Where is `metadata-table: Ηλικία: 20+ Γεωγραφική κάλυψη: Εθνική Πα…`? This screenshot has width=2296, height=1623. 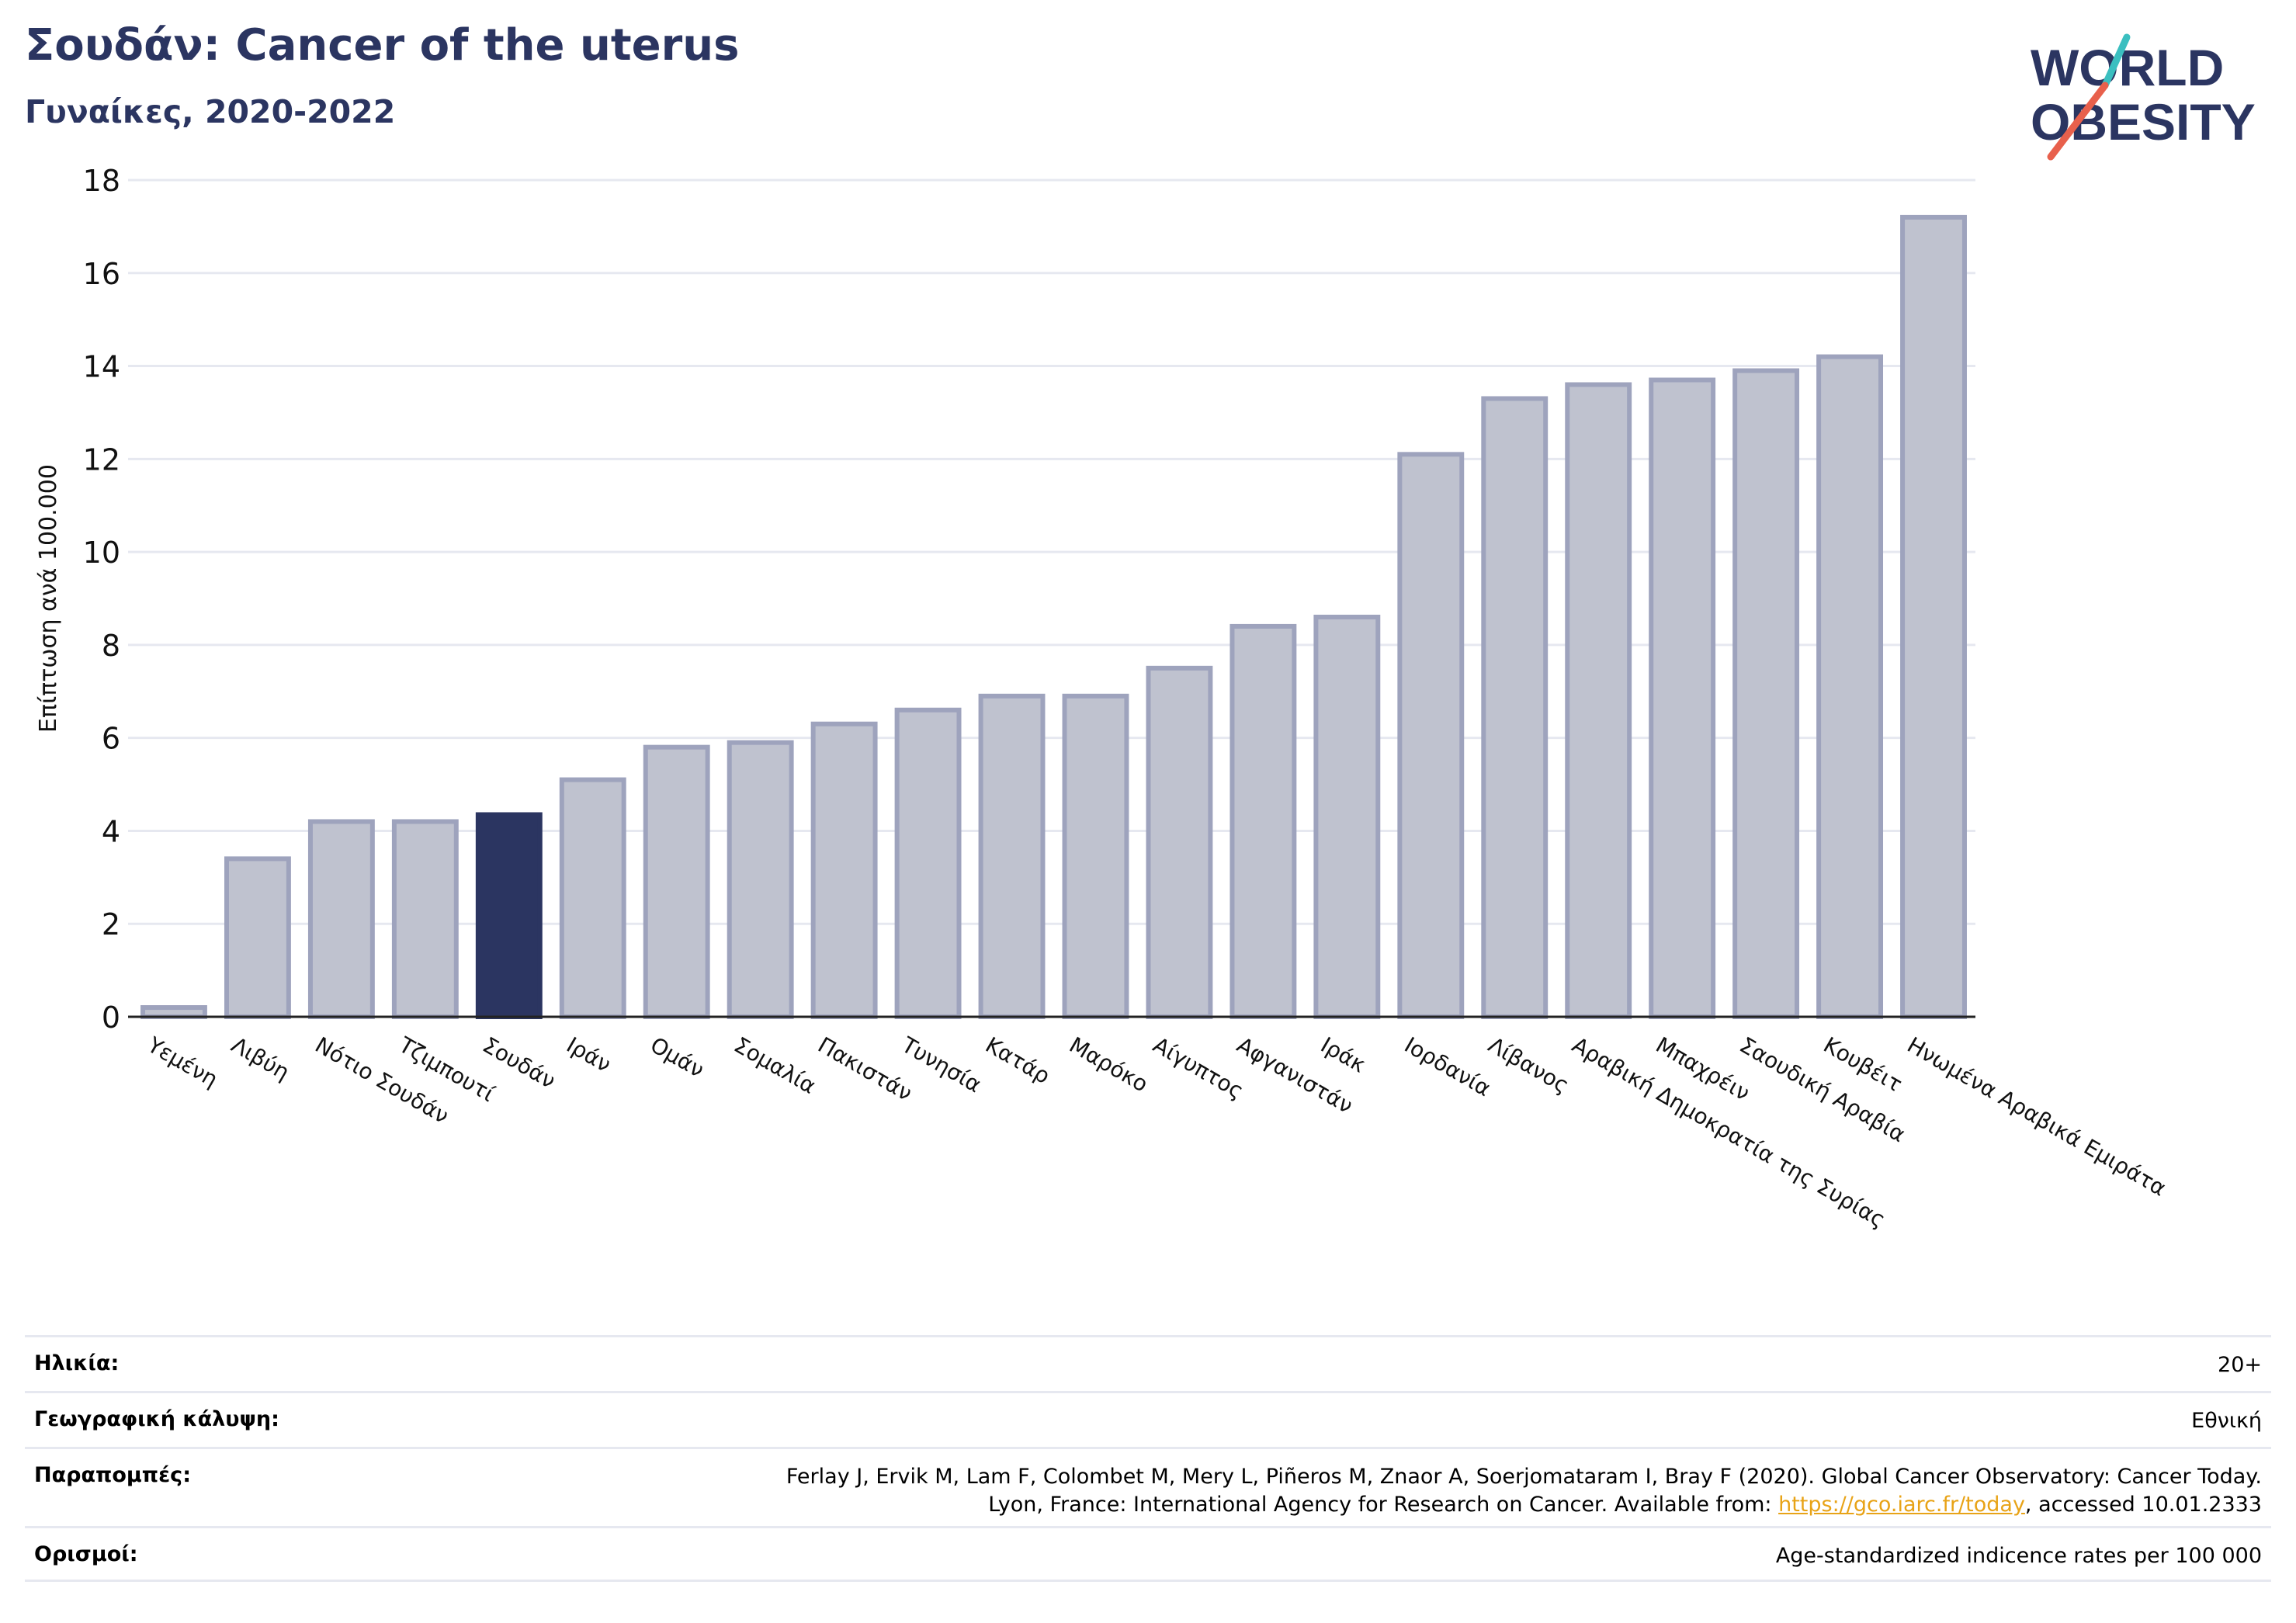 metadata-table: Ηλικία: 20+ Γεωγραφική κάλυψη: Εθνική Πα… is located at coordinates (1148, 1458).